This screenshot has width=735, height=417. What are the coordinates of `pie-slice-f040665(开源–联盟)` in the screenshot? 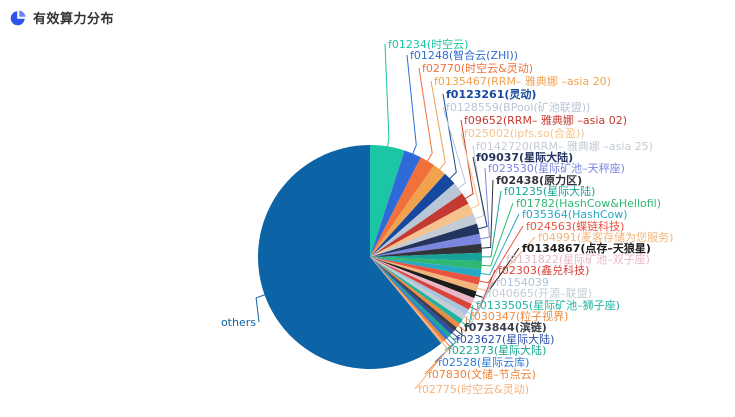 It's located at (418, 288).